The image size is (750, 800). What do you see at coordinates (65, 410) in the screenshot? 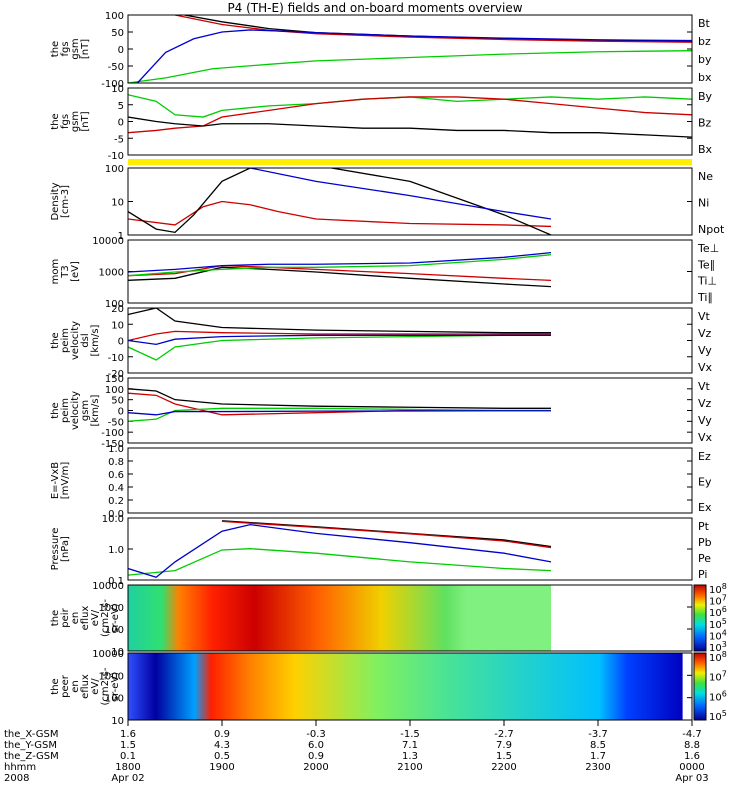
I see `panel-5-ylabel: peim` at bounding box center [65, 410].